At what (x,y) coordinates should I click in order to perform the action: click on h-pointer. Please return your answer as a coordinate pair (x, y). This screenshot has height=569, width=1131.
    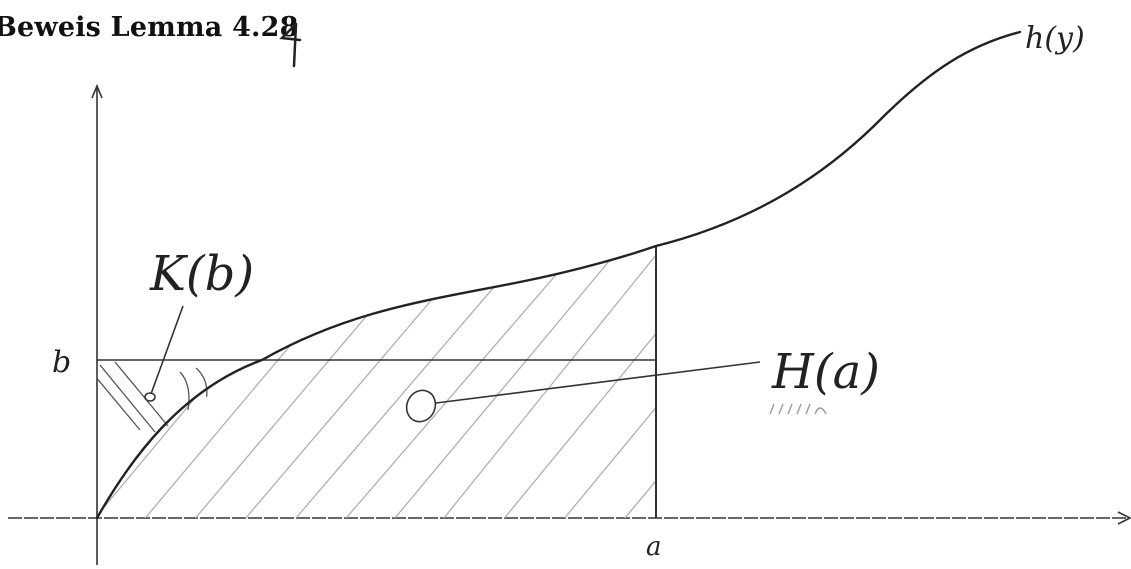
    Looking at the image, I should click on (583, 392).